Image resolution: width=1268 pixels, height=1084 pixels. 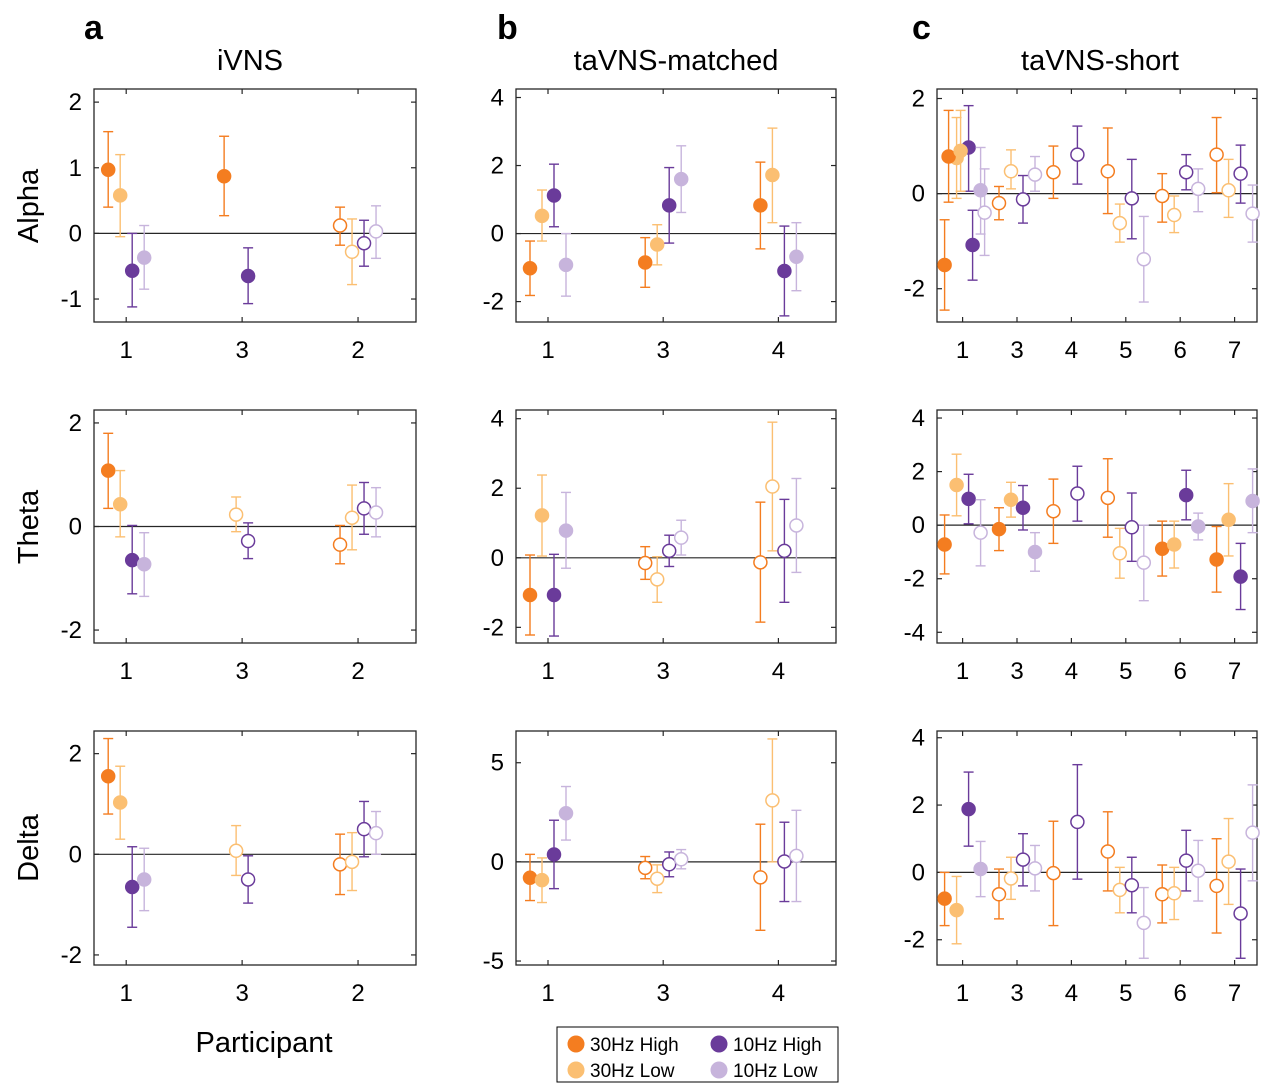 What do you see at coordinates (75, 168) in the screenshot?
I see `y-tick-label: 1` at bounding box center [75, 168].